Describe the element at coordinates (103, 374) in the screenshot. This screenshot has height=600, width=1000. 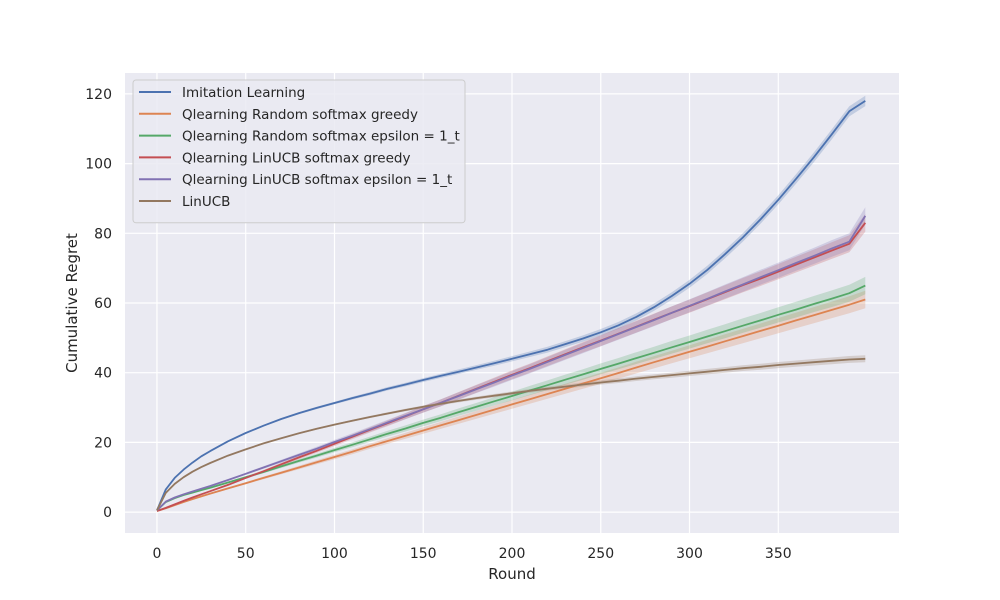
I see `y-tick-label: 40` at that location.